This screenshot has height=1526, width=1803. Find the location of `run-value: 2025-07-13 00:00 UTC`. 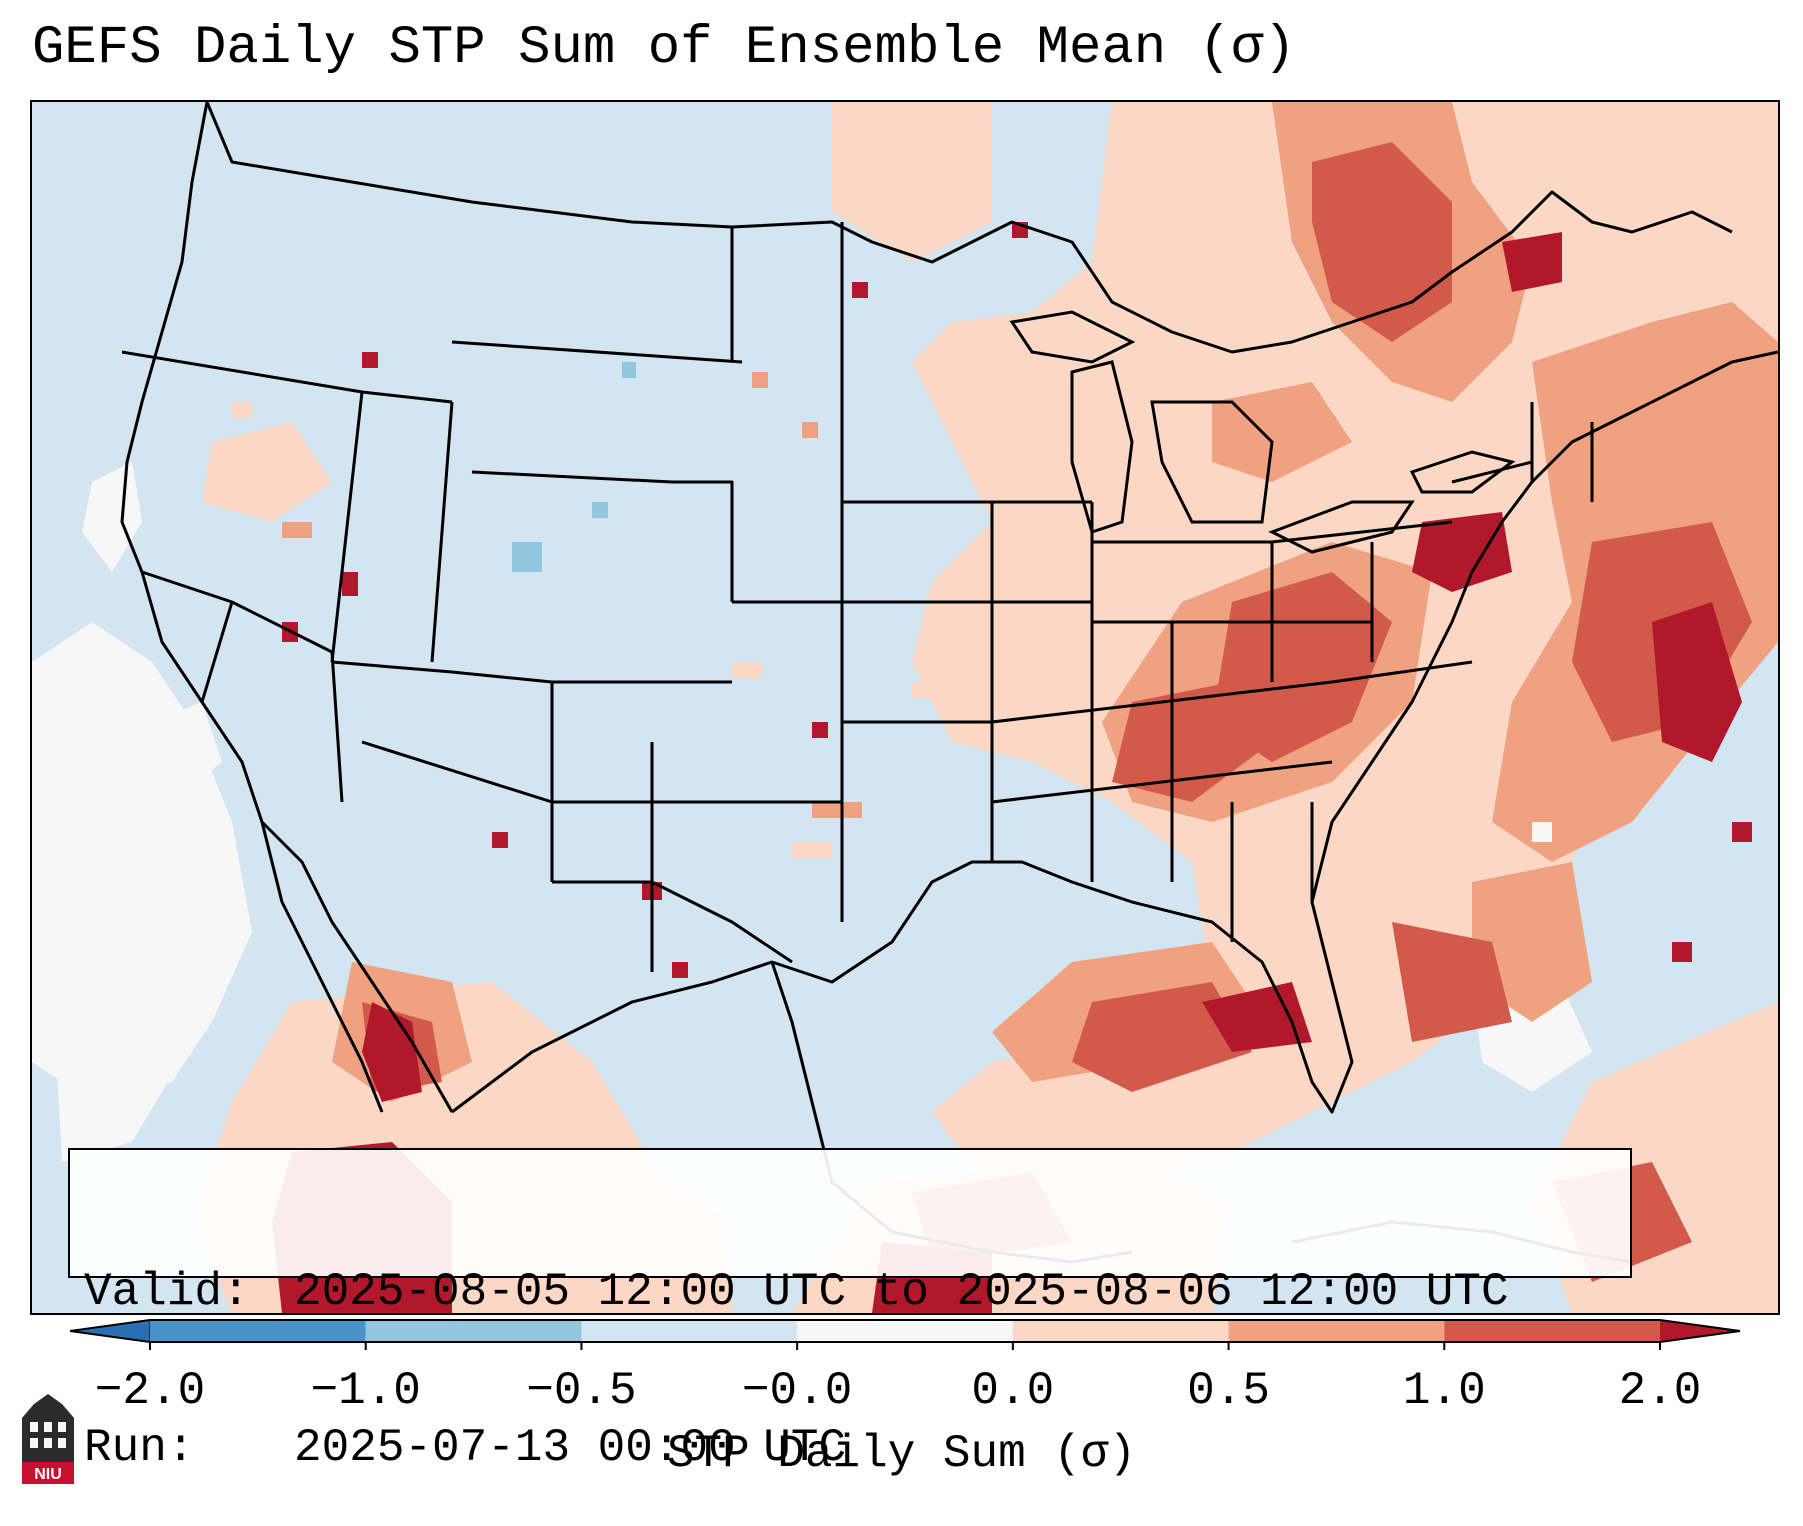

run-value: 2025-07-13 00:00 UTC is located at coordinates (570, 1448).